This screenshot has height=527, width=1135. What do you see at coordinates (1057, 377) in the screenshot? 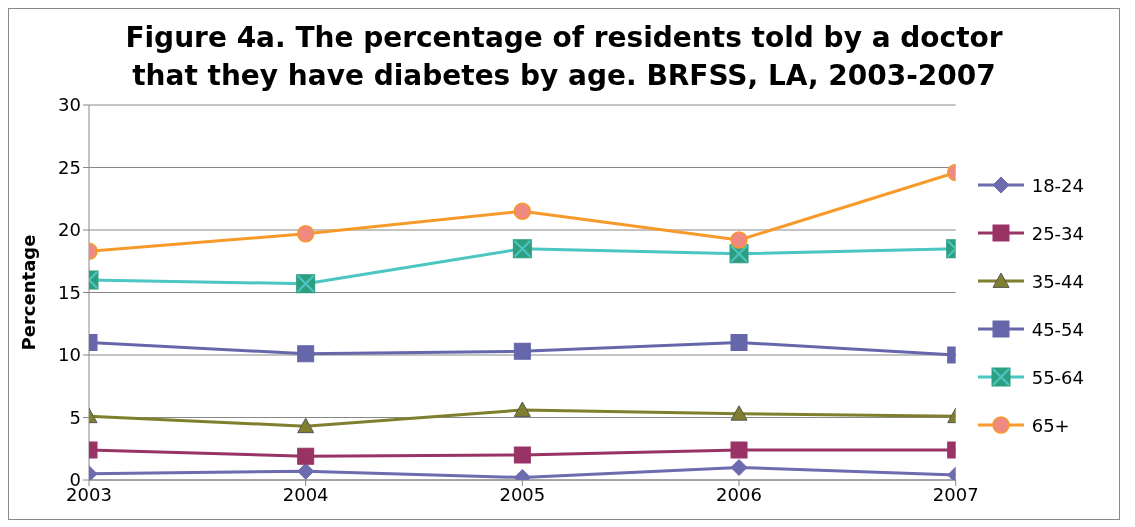
I see `legend-label: 55-64` at bounding box center [1057, 377].